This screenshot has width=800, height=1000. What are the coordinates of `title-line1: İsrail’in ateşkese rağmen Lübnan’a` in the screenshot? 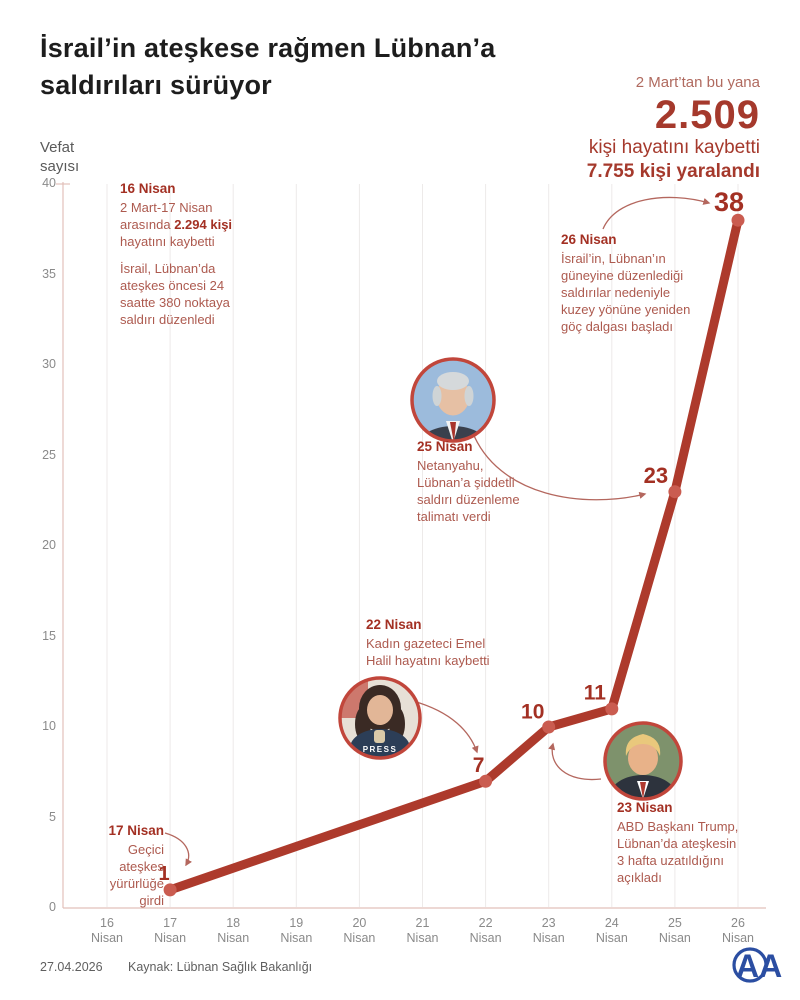 It's located at (268, 48).